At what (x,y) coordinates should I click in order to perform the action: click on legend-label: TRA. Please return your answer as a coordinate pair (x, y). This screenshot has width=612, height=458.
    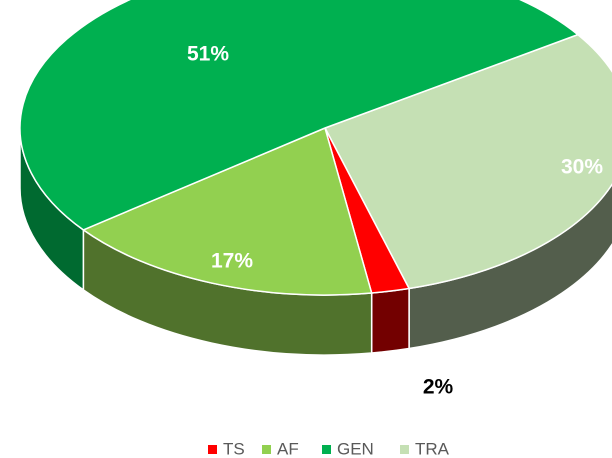
    Looking at the image, I should click on (432, 448).